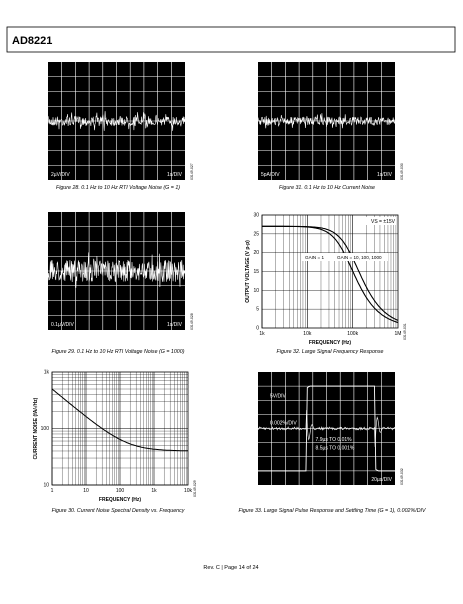 This screenshot has height=604, width=463. What do you see at coordinates (257, 310) in the screenshot?
I see `y-tick-label: 5` at bounding box center [257, 310].